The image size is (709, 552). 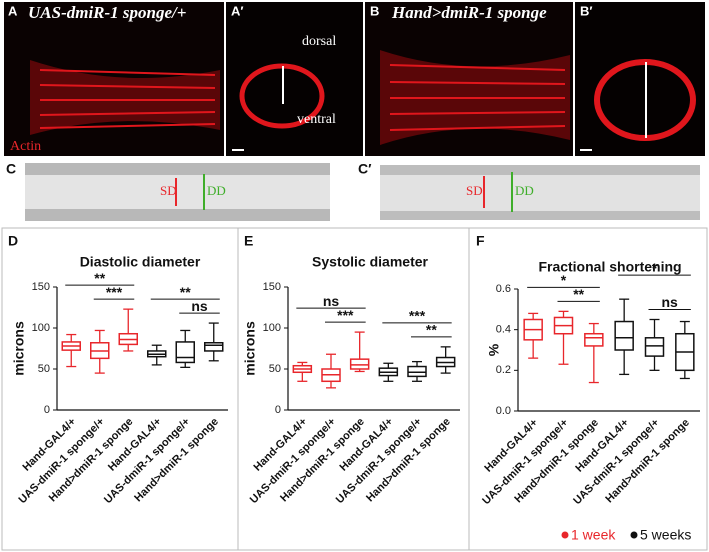 What do you see at coordinates (316, 119) in the screenshot?
I see `orientation-label: ventral` at bounding box center [316, 119].